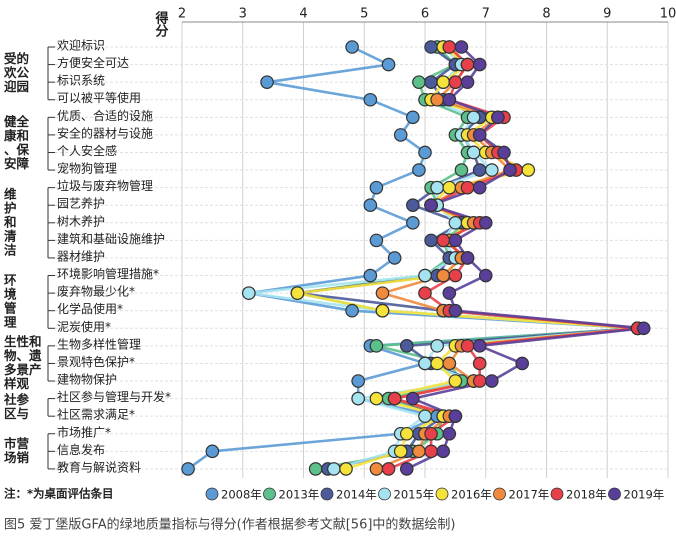 The height and width of the screenshot is (539, 676). What do you see at coordinates (161, 24) in the screenshot?
I see `axis-title: 得分` at bounding box center [161, 24].